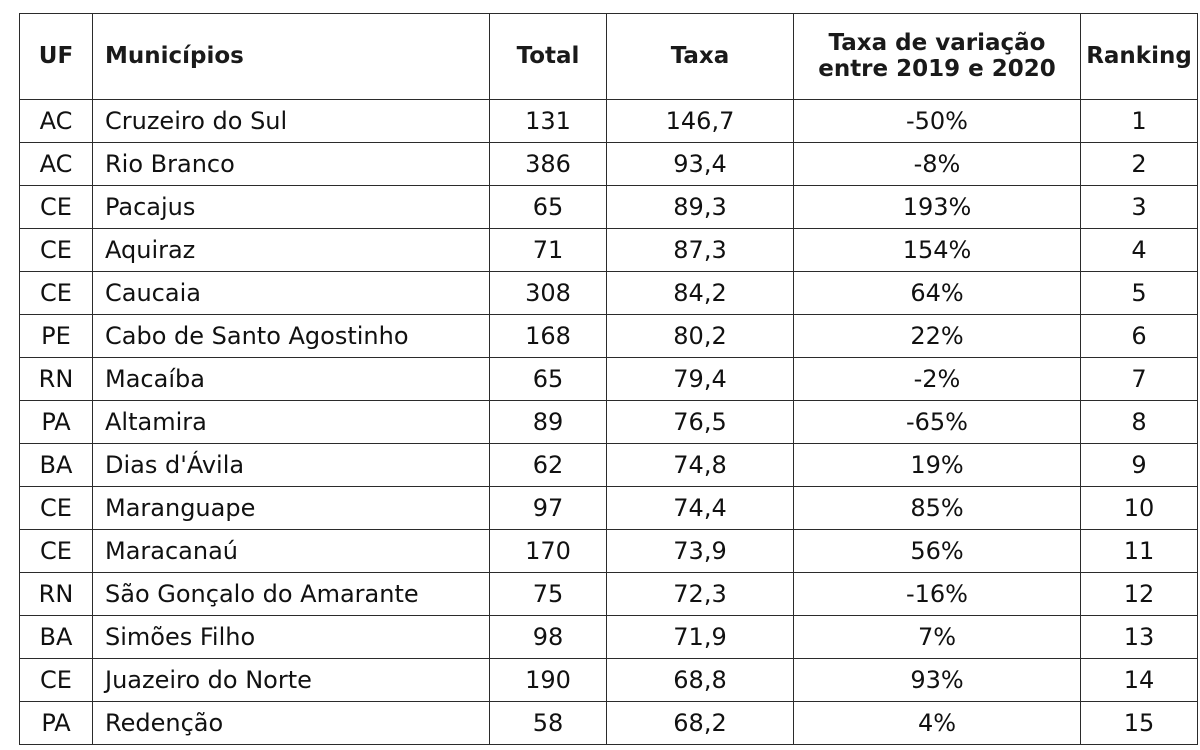 This screenshot has width=1200, height=750. I want to click on cell-total: 62, so click(548, 465).